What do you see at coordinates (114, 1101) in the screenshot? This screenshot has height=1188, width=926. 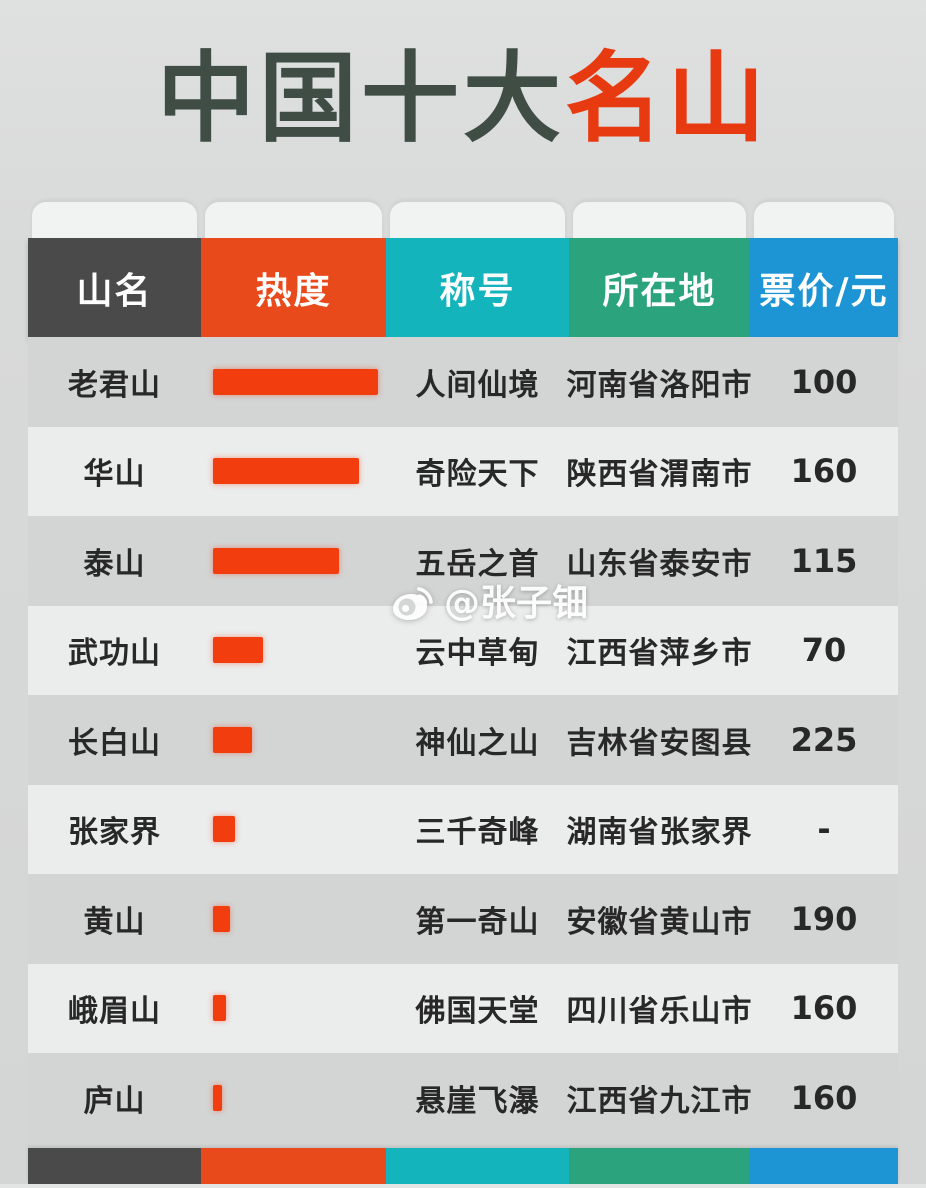 I see `cell-name: 庐山` at bounding box center [114, 1101].